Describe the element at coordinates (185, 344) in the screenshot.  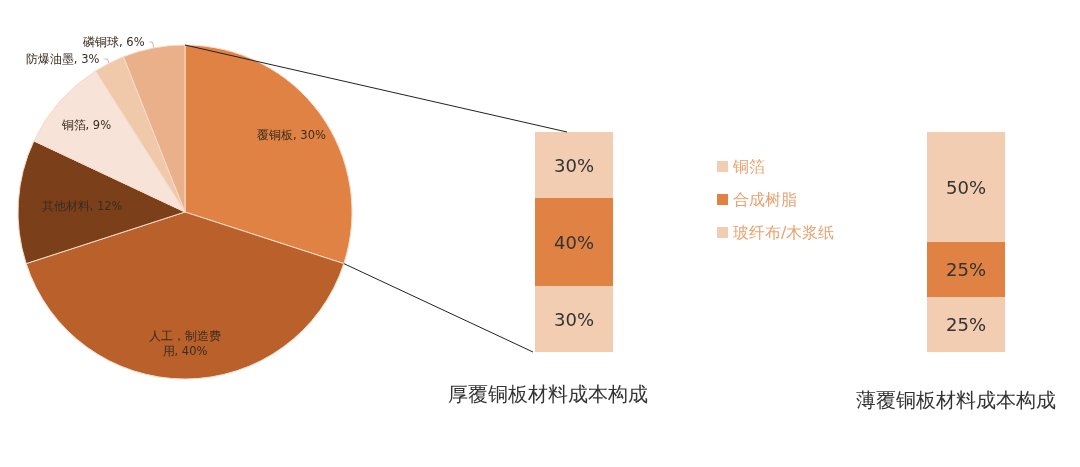
I see `slice-label: 人工，制造费用, 40%` at that location.